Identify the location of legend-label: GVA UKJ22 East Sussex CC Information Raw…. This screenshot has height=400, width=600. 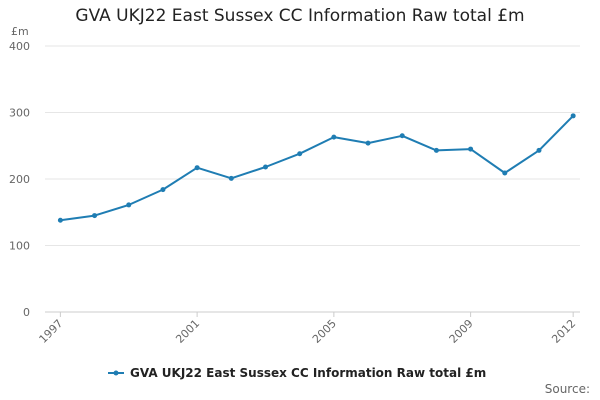
(308, 373).